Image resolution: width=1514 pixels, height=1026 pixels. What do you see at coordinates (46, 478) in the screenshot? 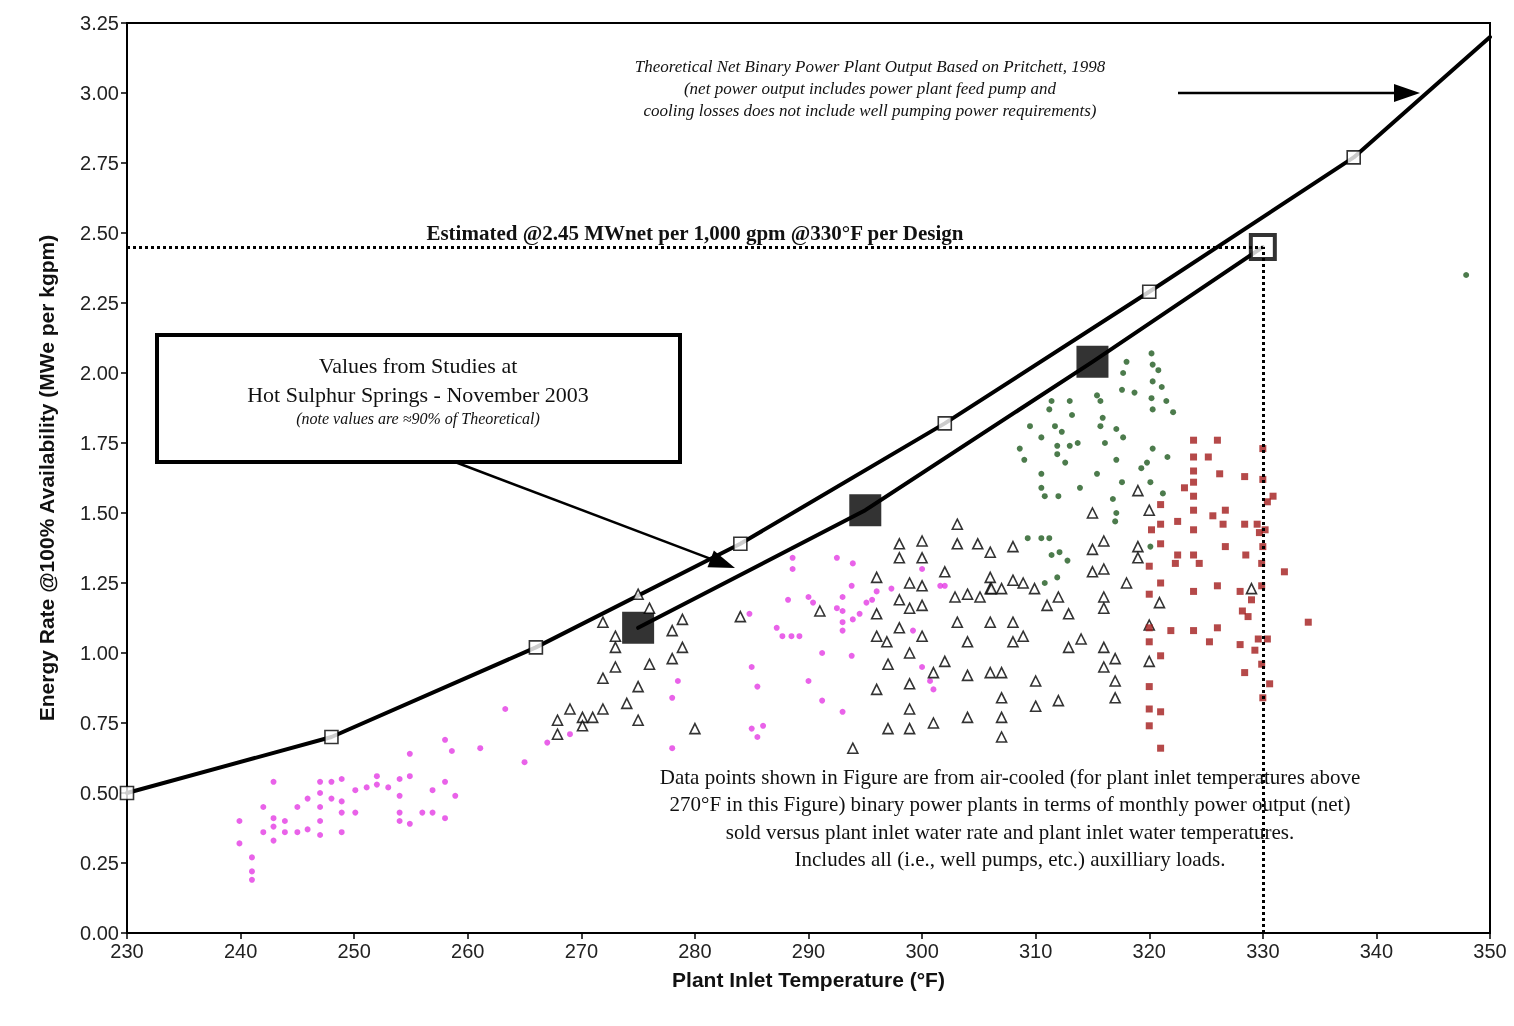
I see `y-axis-title: Energy Rate @100% Availability (MWe per kgpm)` at bounding box center [46, 478].